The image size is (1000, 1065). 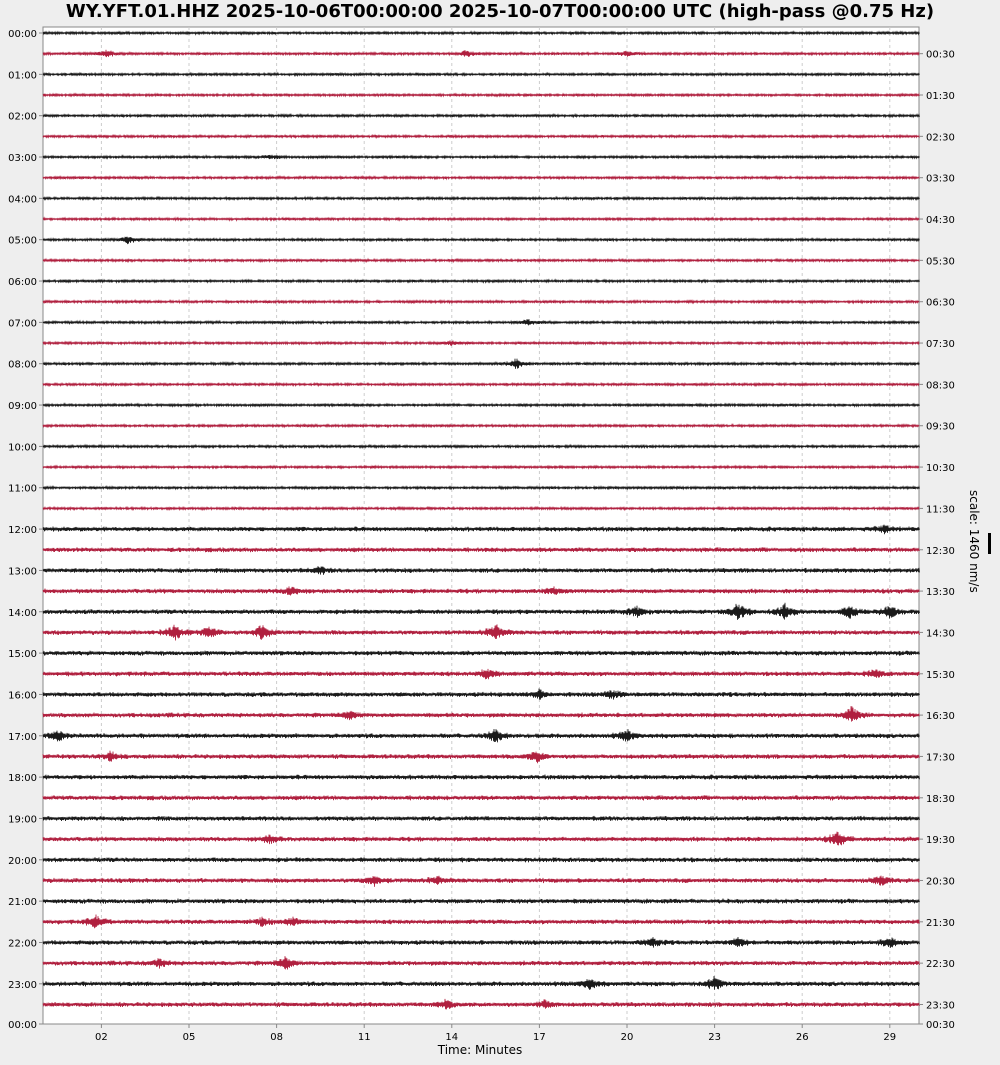 I want to click on right-time-label: 06:30, so click(x=940, y=303).